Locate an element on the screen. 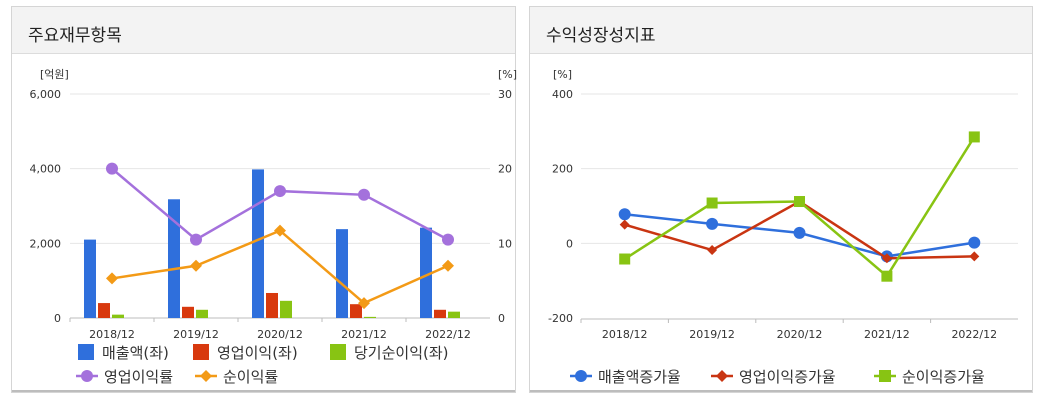  legend-label: 매출액증가율 is located at coordinates (639, 377).